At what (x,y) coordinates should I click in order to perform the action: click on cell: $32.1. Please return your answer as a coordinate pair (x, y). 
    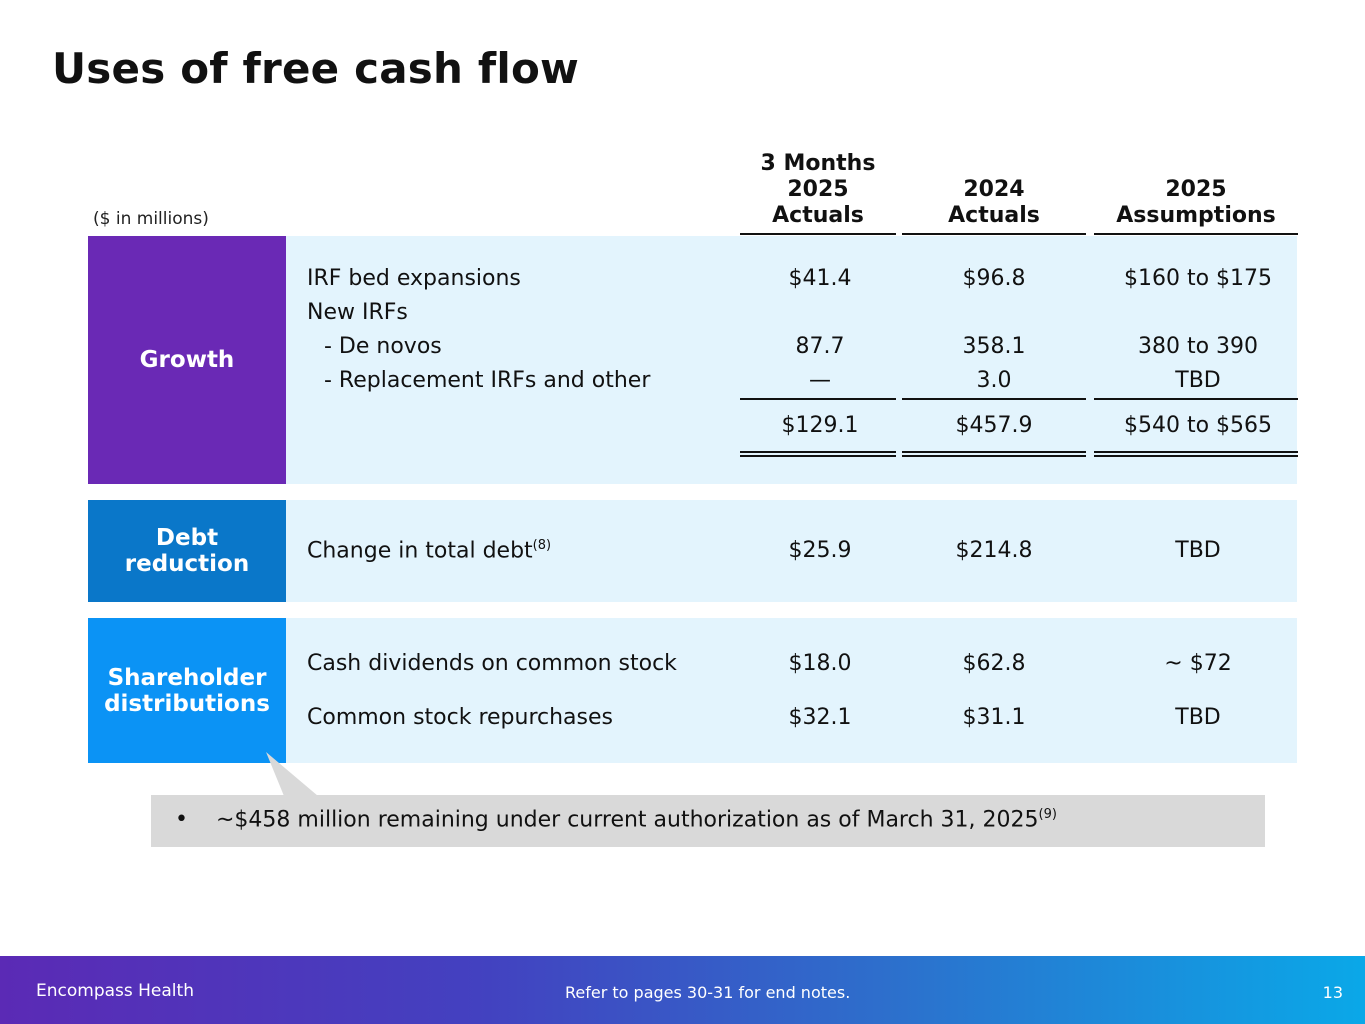
    Looking at the image, I should click on (820, 717).